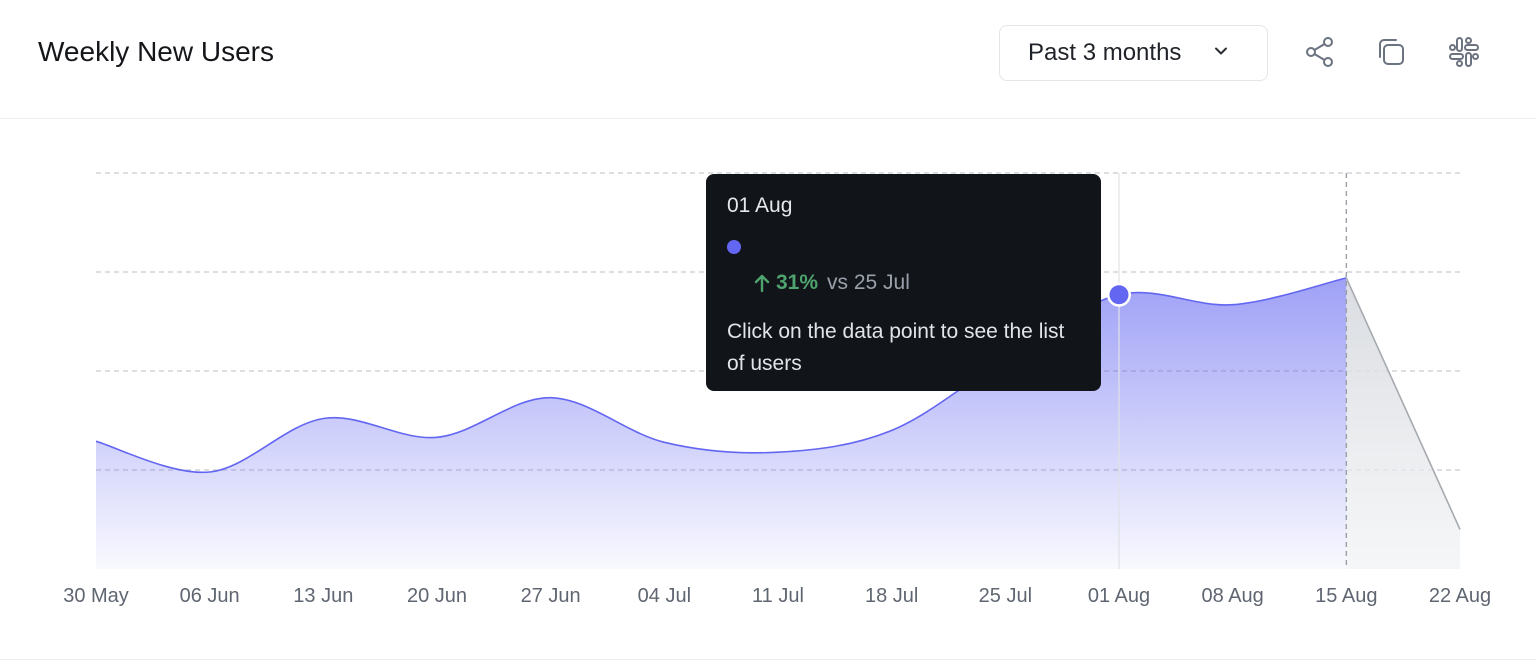 Image resolution: width=1536 pixels, height=664 pixels. What do you see at coordinates (1119, 295) in the screenshot?
I see `highlight-point` at bounding box center [1119, 295].